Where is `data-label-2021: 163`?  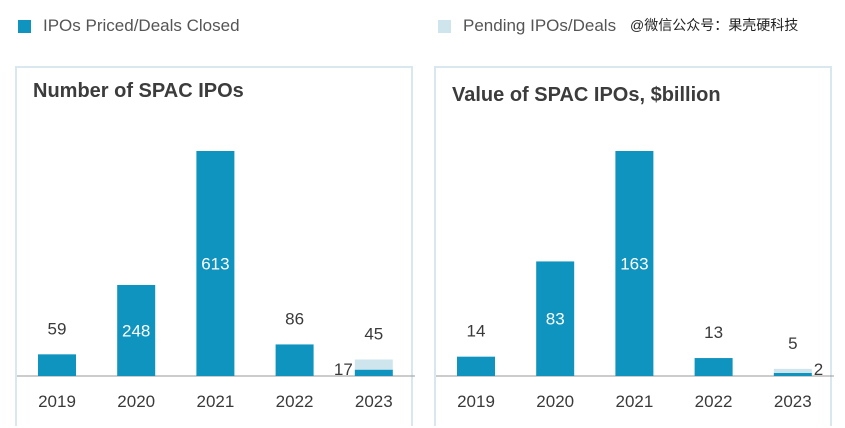 data-label-2021: 163 is located at coordinates (634, 264).